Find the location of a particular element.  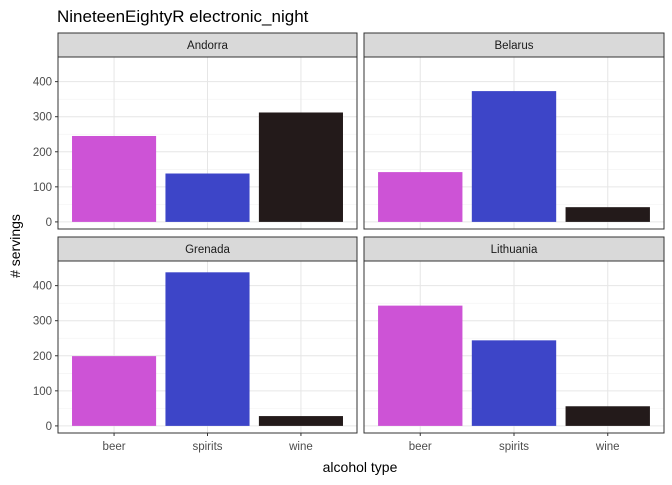

facet-strip-label: Andorra is located at coordinates (208, 46).